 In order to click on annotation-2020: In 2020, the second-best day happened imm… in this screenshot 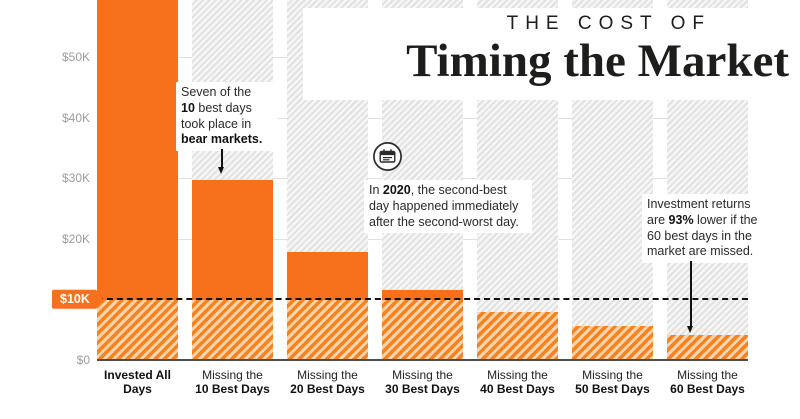, I will do `click(448, 207)`.